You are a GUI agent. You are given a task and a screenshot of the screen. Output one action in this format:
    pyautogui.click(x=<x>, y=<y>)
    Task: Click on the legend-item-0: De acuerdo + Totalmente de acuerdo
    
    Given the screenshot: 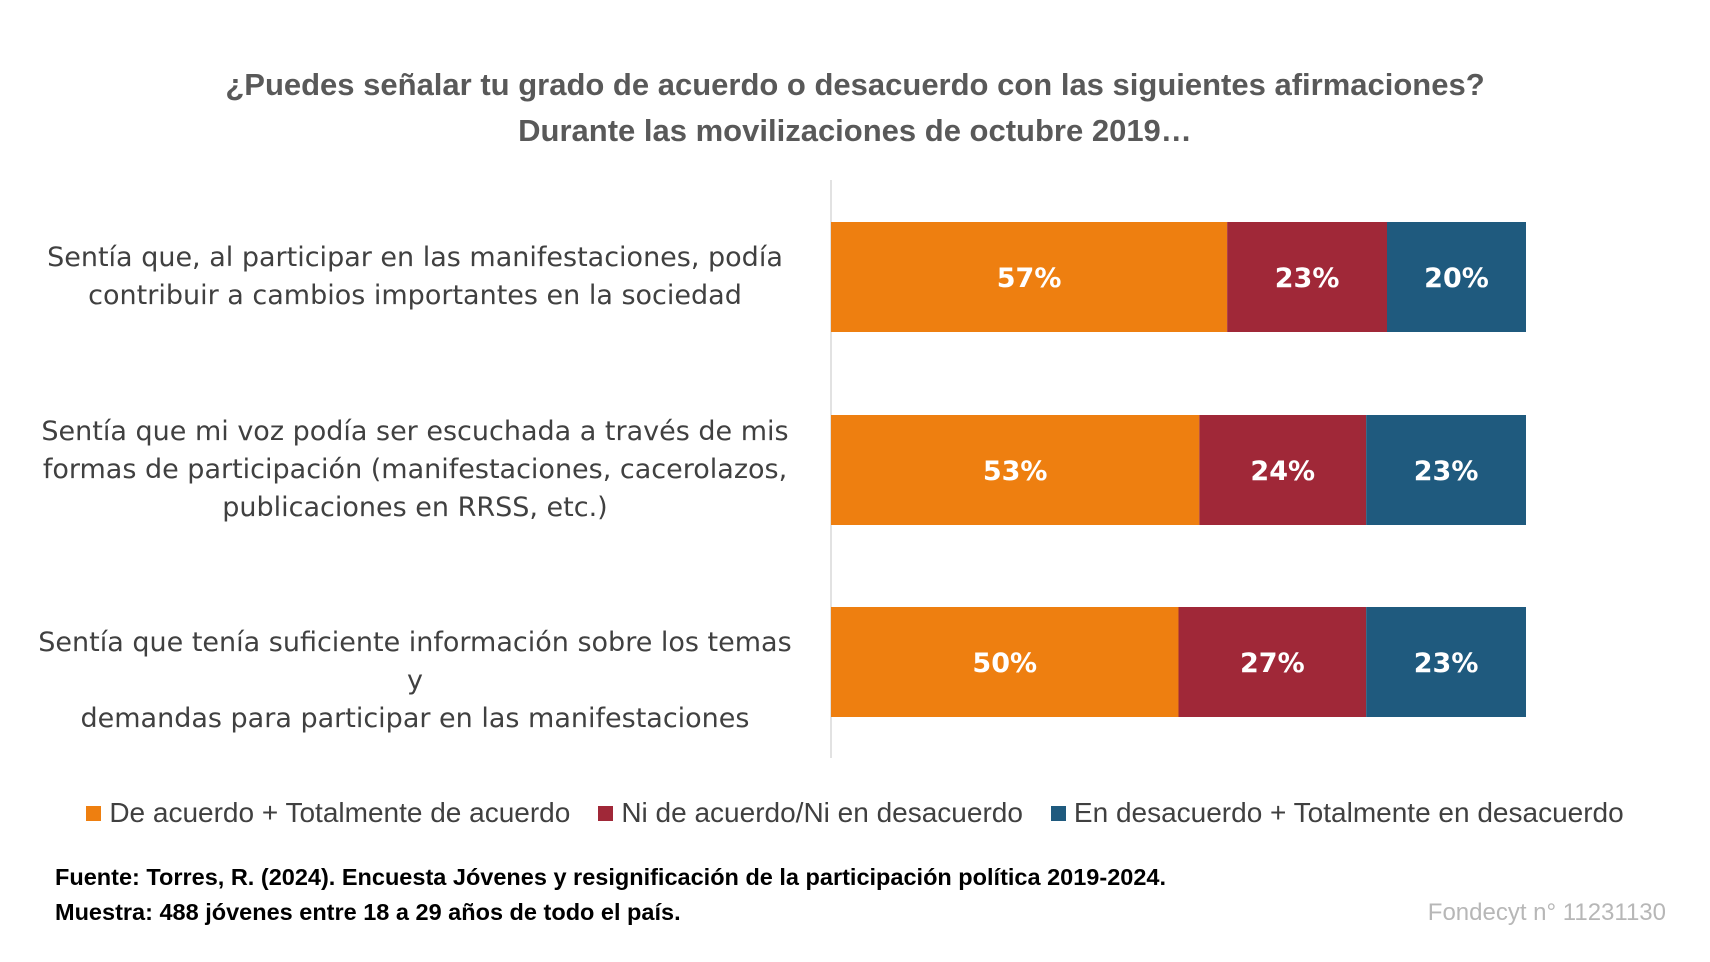 What is the action you would take?
    pyautogui.click(x=328, y=813)
    